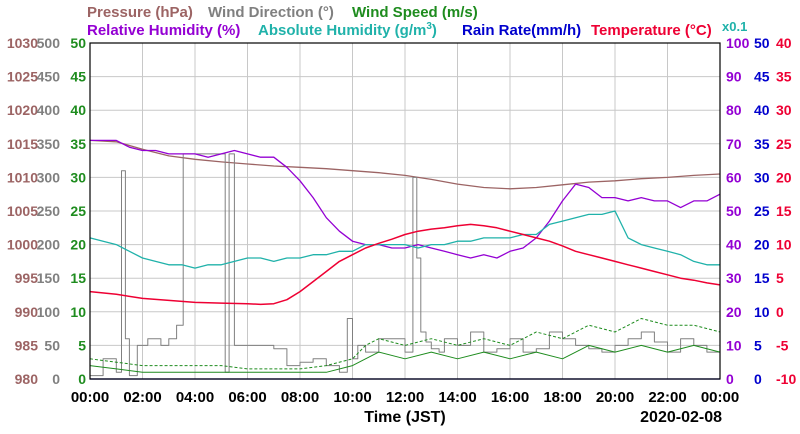 This screenshot has width=800, height=434. I want to click on x-axis-date: 2020-02-08, so click(681, 417).